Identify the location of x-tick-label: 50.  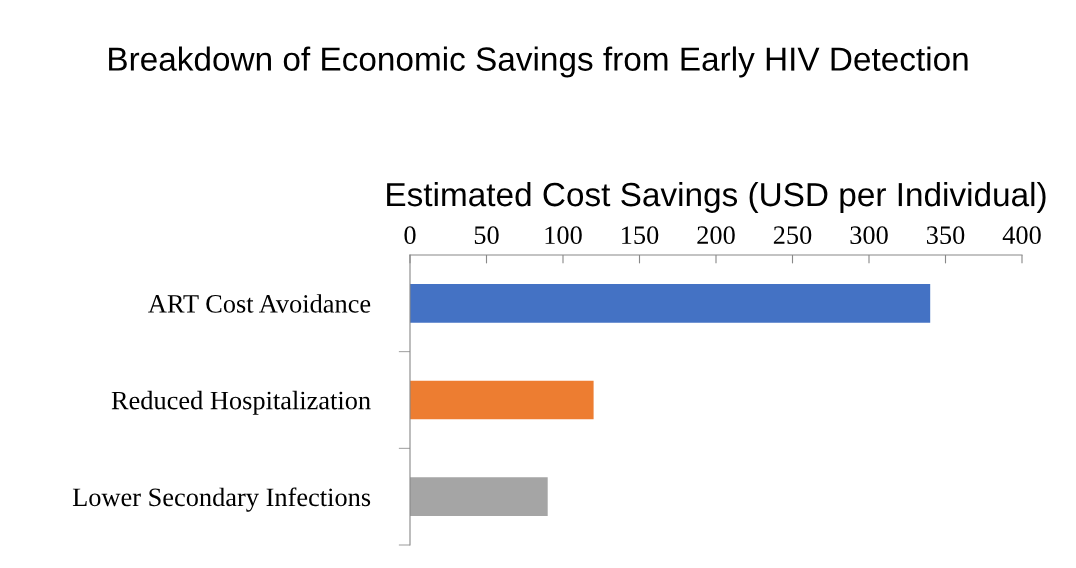
(486, 235).